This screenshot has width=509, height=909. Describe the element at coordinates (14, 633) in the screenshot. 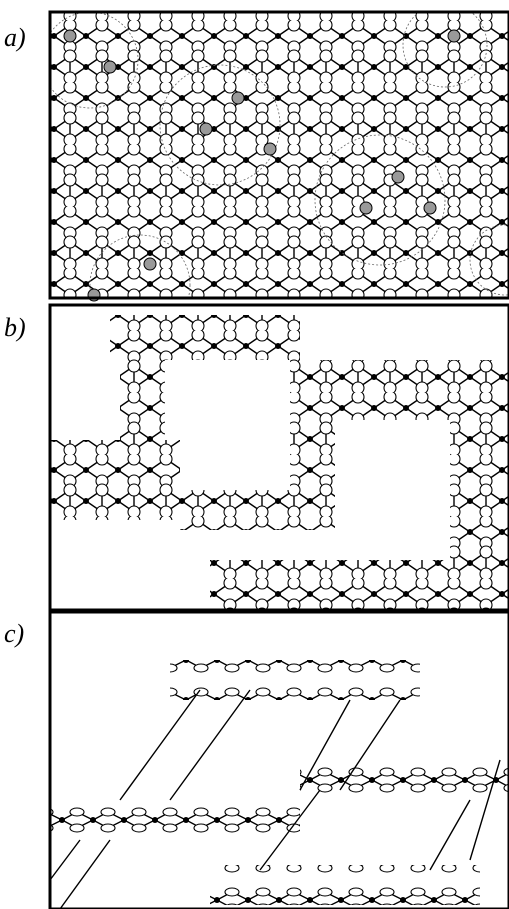

I see `panel-label: c)` at that location.